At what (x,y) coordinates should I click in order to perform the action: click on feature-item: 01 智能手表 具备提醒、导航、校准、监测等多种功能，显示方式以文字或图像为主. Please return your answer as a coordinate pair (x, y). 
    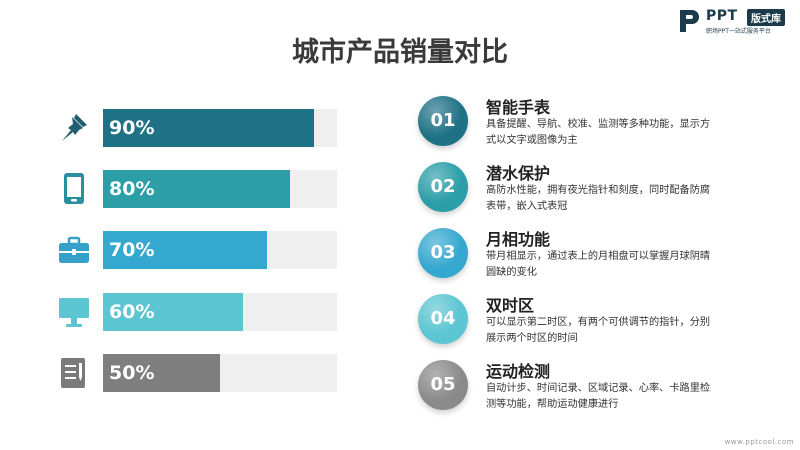
    Looking at the image, I should click on (603, 127).